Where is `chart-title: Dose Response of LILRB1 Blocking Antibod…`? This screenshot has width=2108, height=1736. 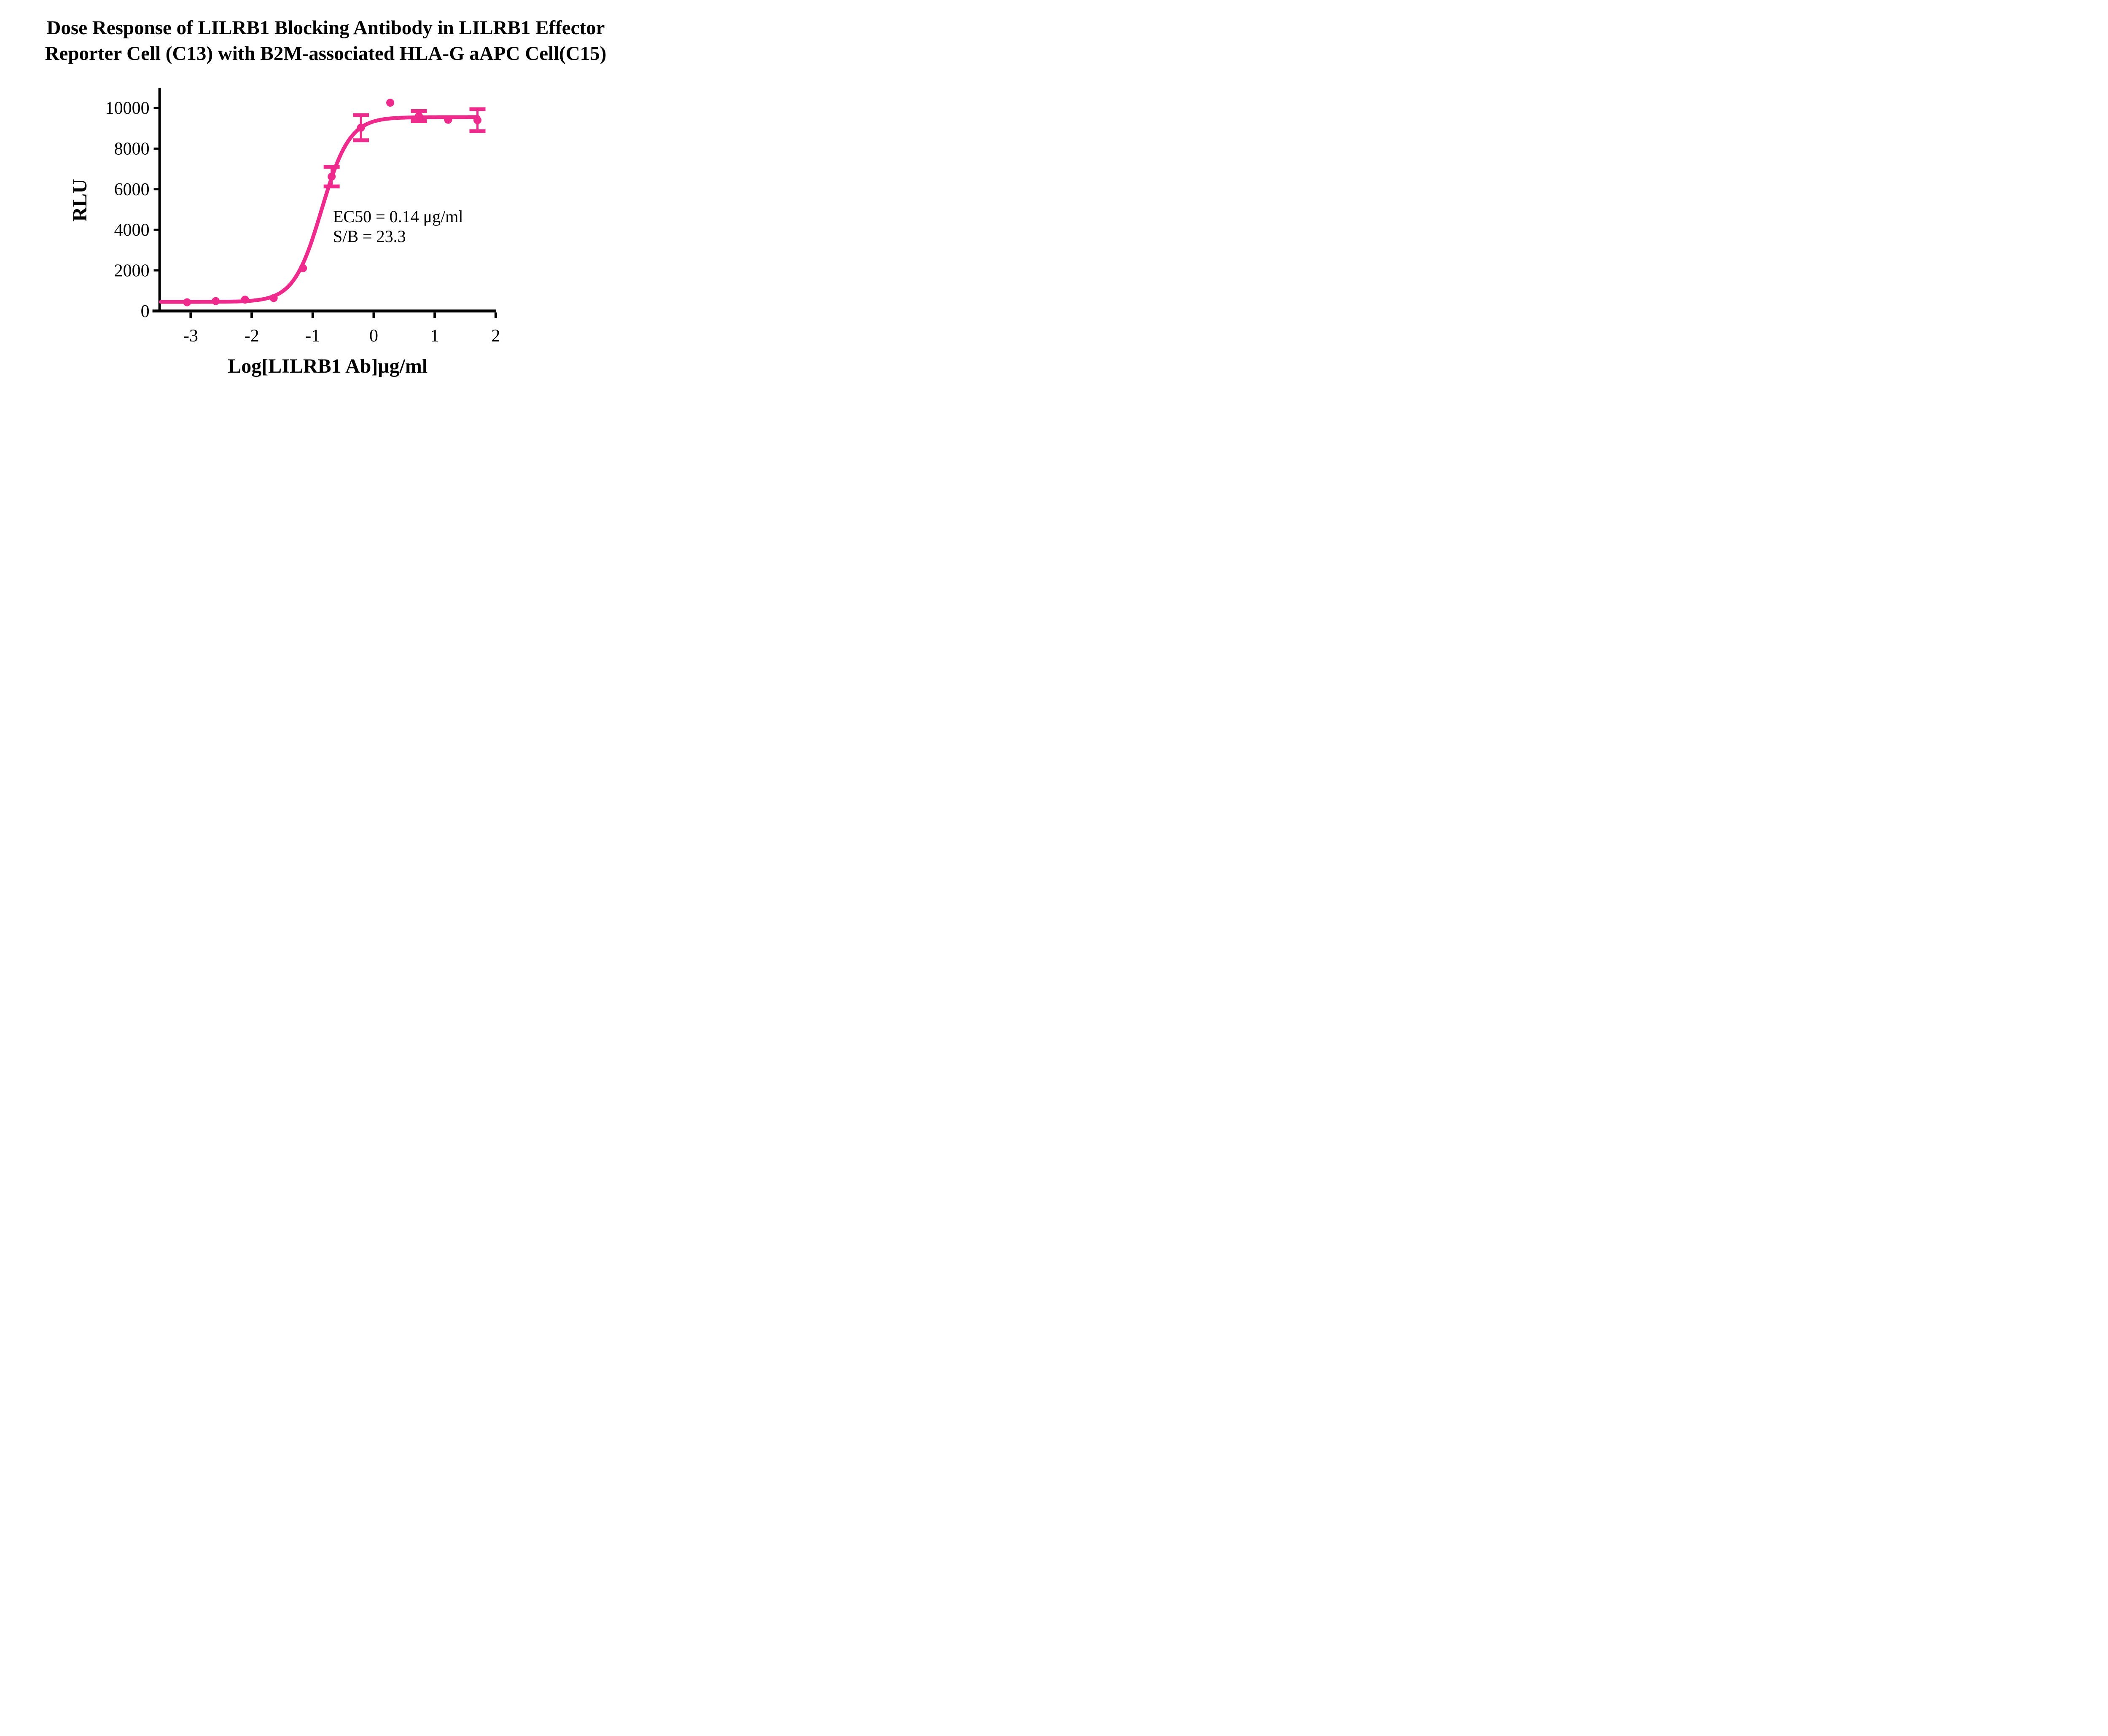
chart-title: Dose Response of LILRB1 Blocking Antibod… is located at coordinates (325, 41).